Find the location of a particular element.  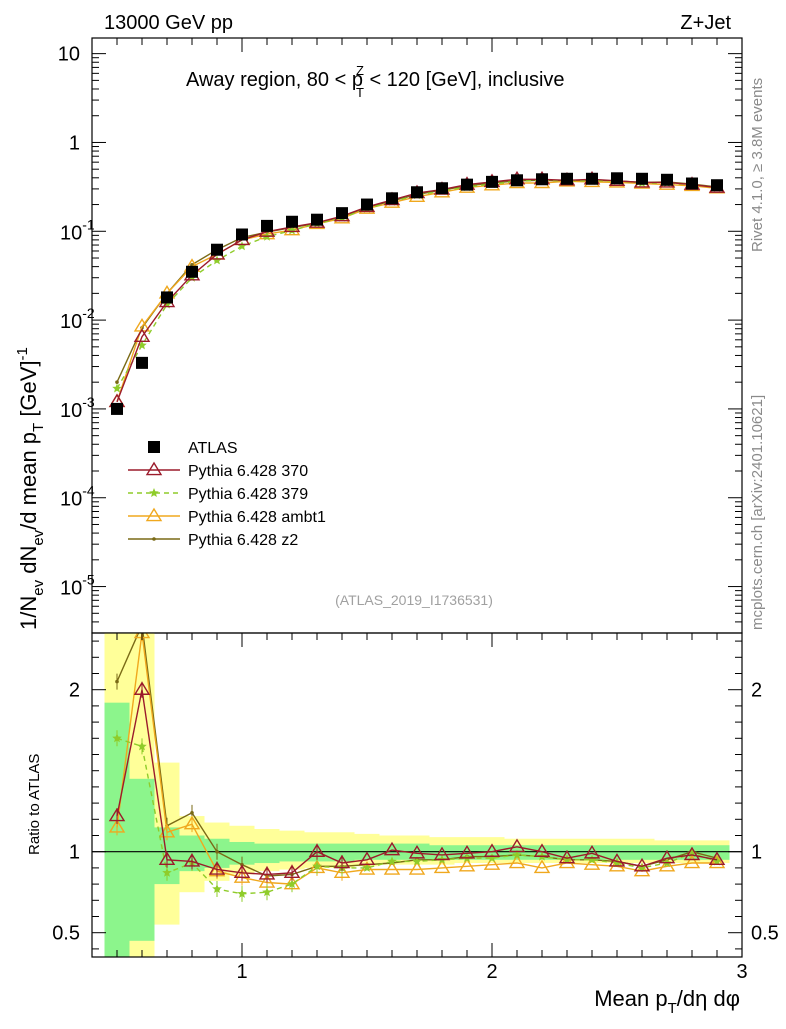

legend-label-ambt1: Pythia 6.428 ambt1 is located at coordinates (257, 517).